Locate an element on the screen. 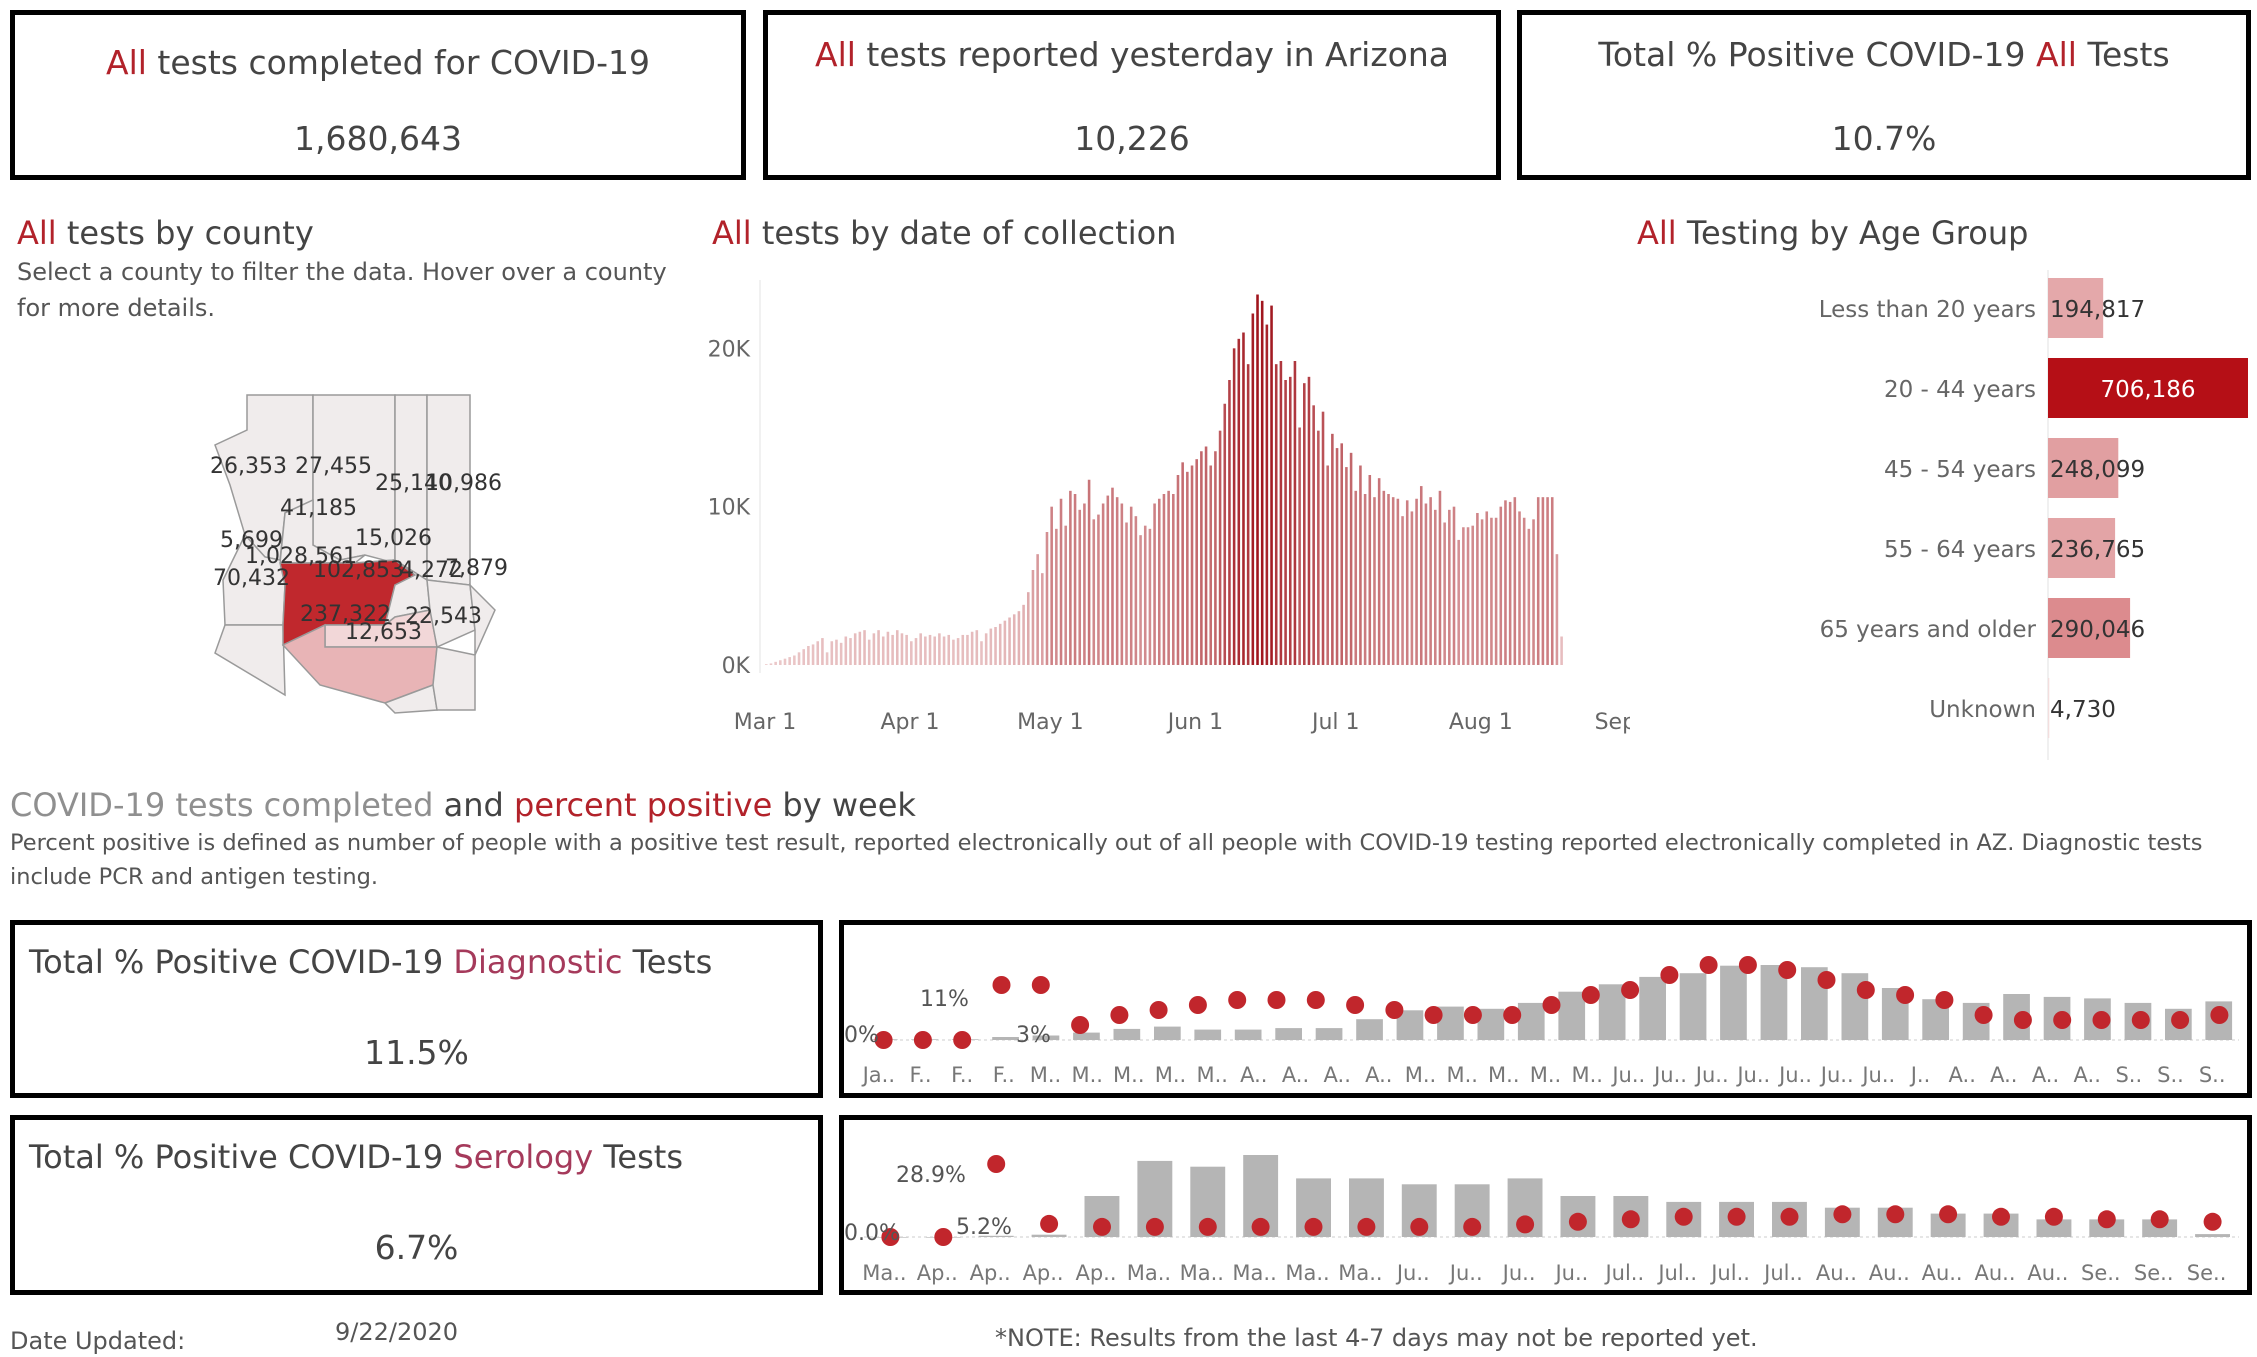 The width and height of the screenshot is (2257, 1357). daily-title-text: tests by date of collection is located at coordinates (969, 233).